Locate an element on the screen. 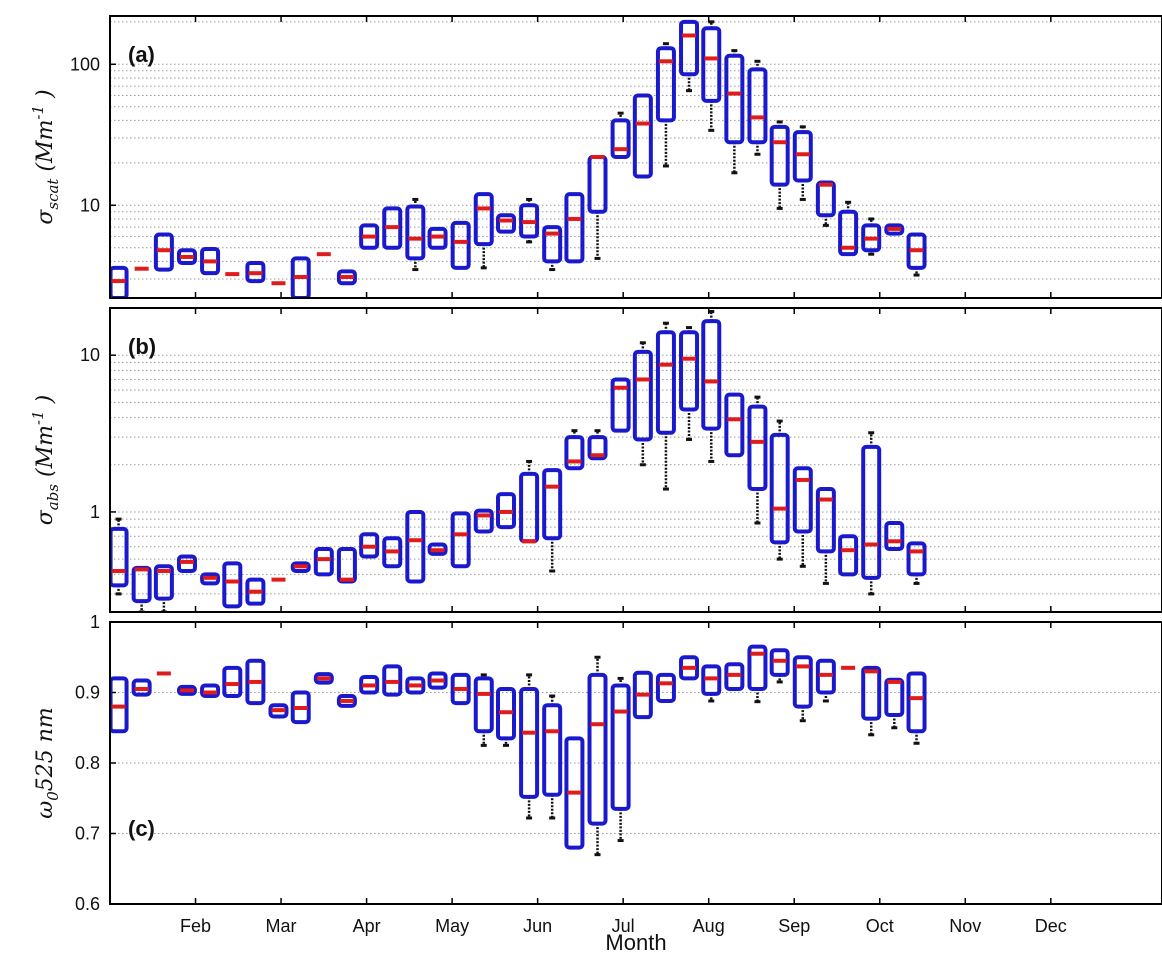 This screenshot has height=956, width=1162. y-label-symbol: σ is located at coordinates (45, 517).